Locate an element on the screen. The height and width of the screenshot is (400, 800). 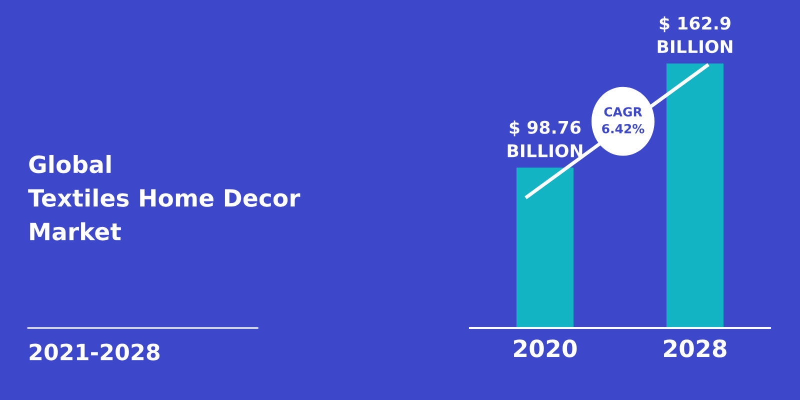
text: 2021-2028 is located at coordinates (95, 352).